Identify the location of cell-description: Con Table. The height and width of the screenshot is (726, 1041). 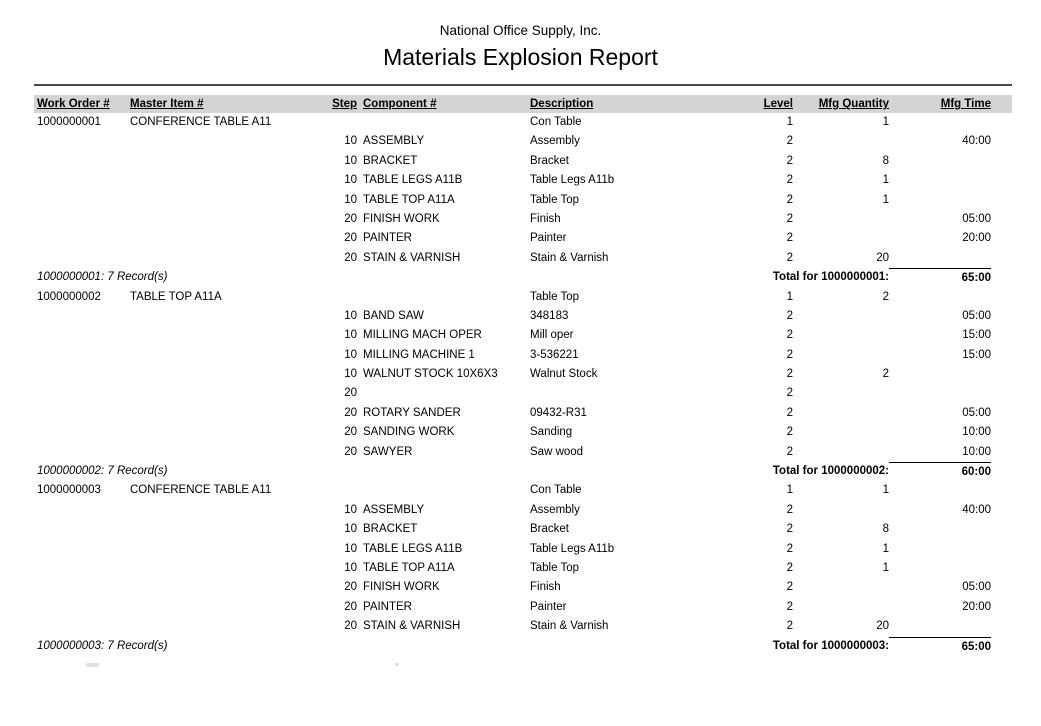
(556, 490).